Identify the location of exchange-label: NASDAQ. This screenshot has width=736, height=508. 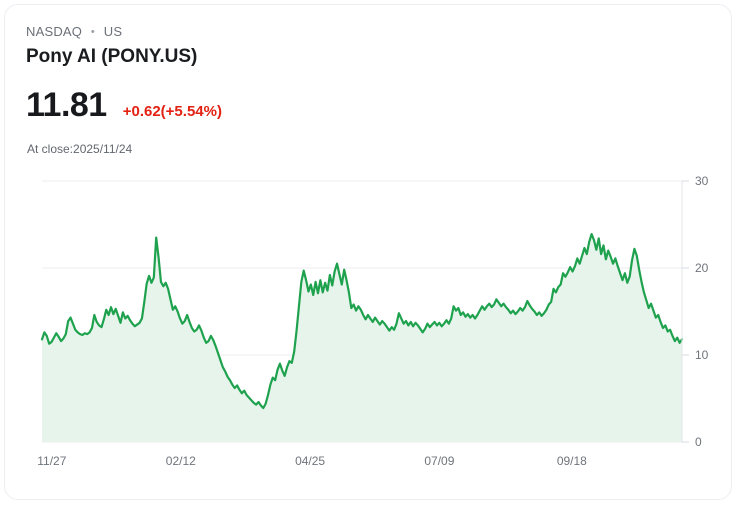
(54, 31).